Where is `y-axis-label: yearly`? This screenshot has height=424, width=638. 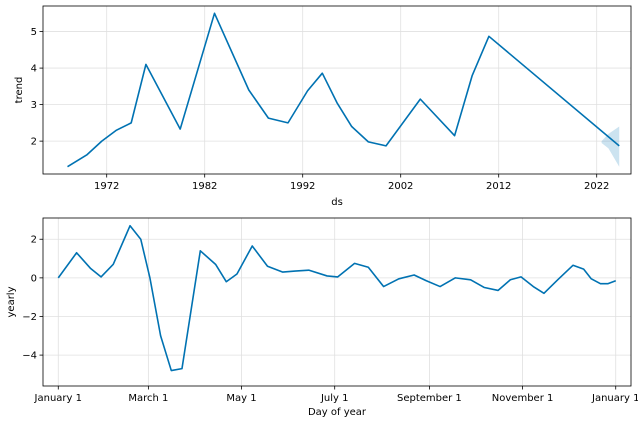 y-axis-label: yearly is located at coordinates (11, 301).